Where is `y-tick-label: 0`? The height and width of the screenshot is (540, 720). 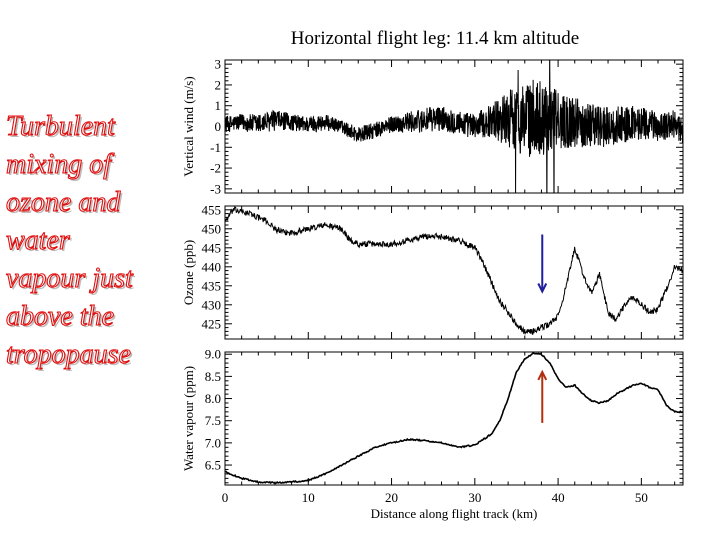
y-tick-label: 0 is located at coordinates (218, 126).